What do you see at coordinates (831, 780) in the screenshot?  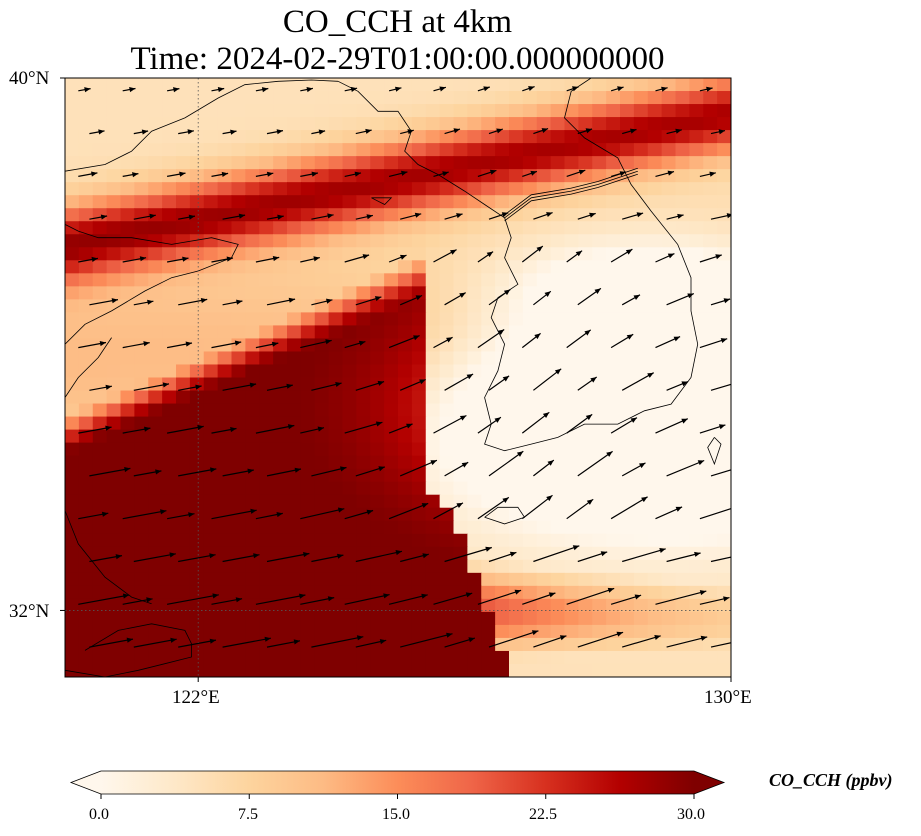 I see `colorbar-label: CO_CCH (ppbv)` at bounding box center [831, 780].